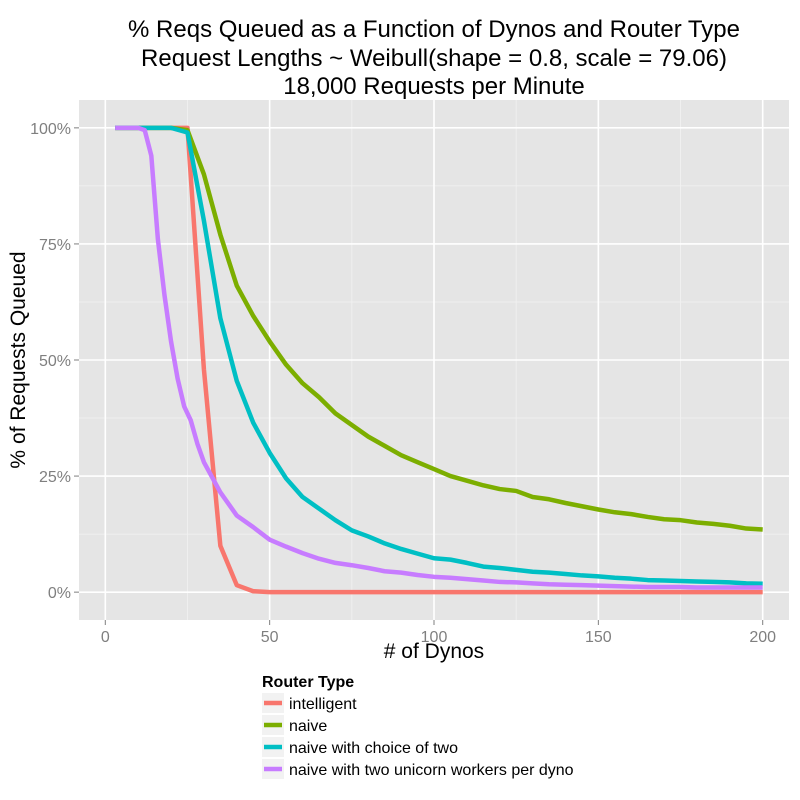  Describe the element at coordinates (59, 593) in the screenshot. I see `y-tick-label: 0%` at that location.